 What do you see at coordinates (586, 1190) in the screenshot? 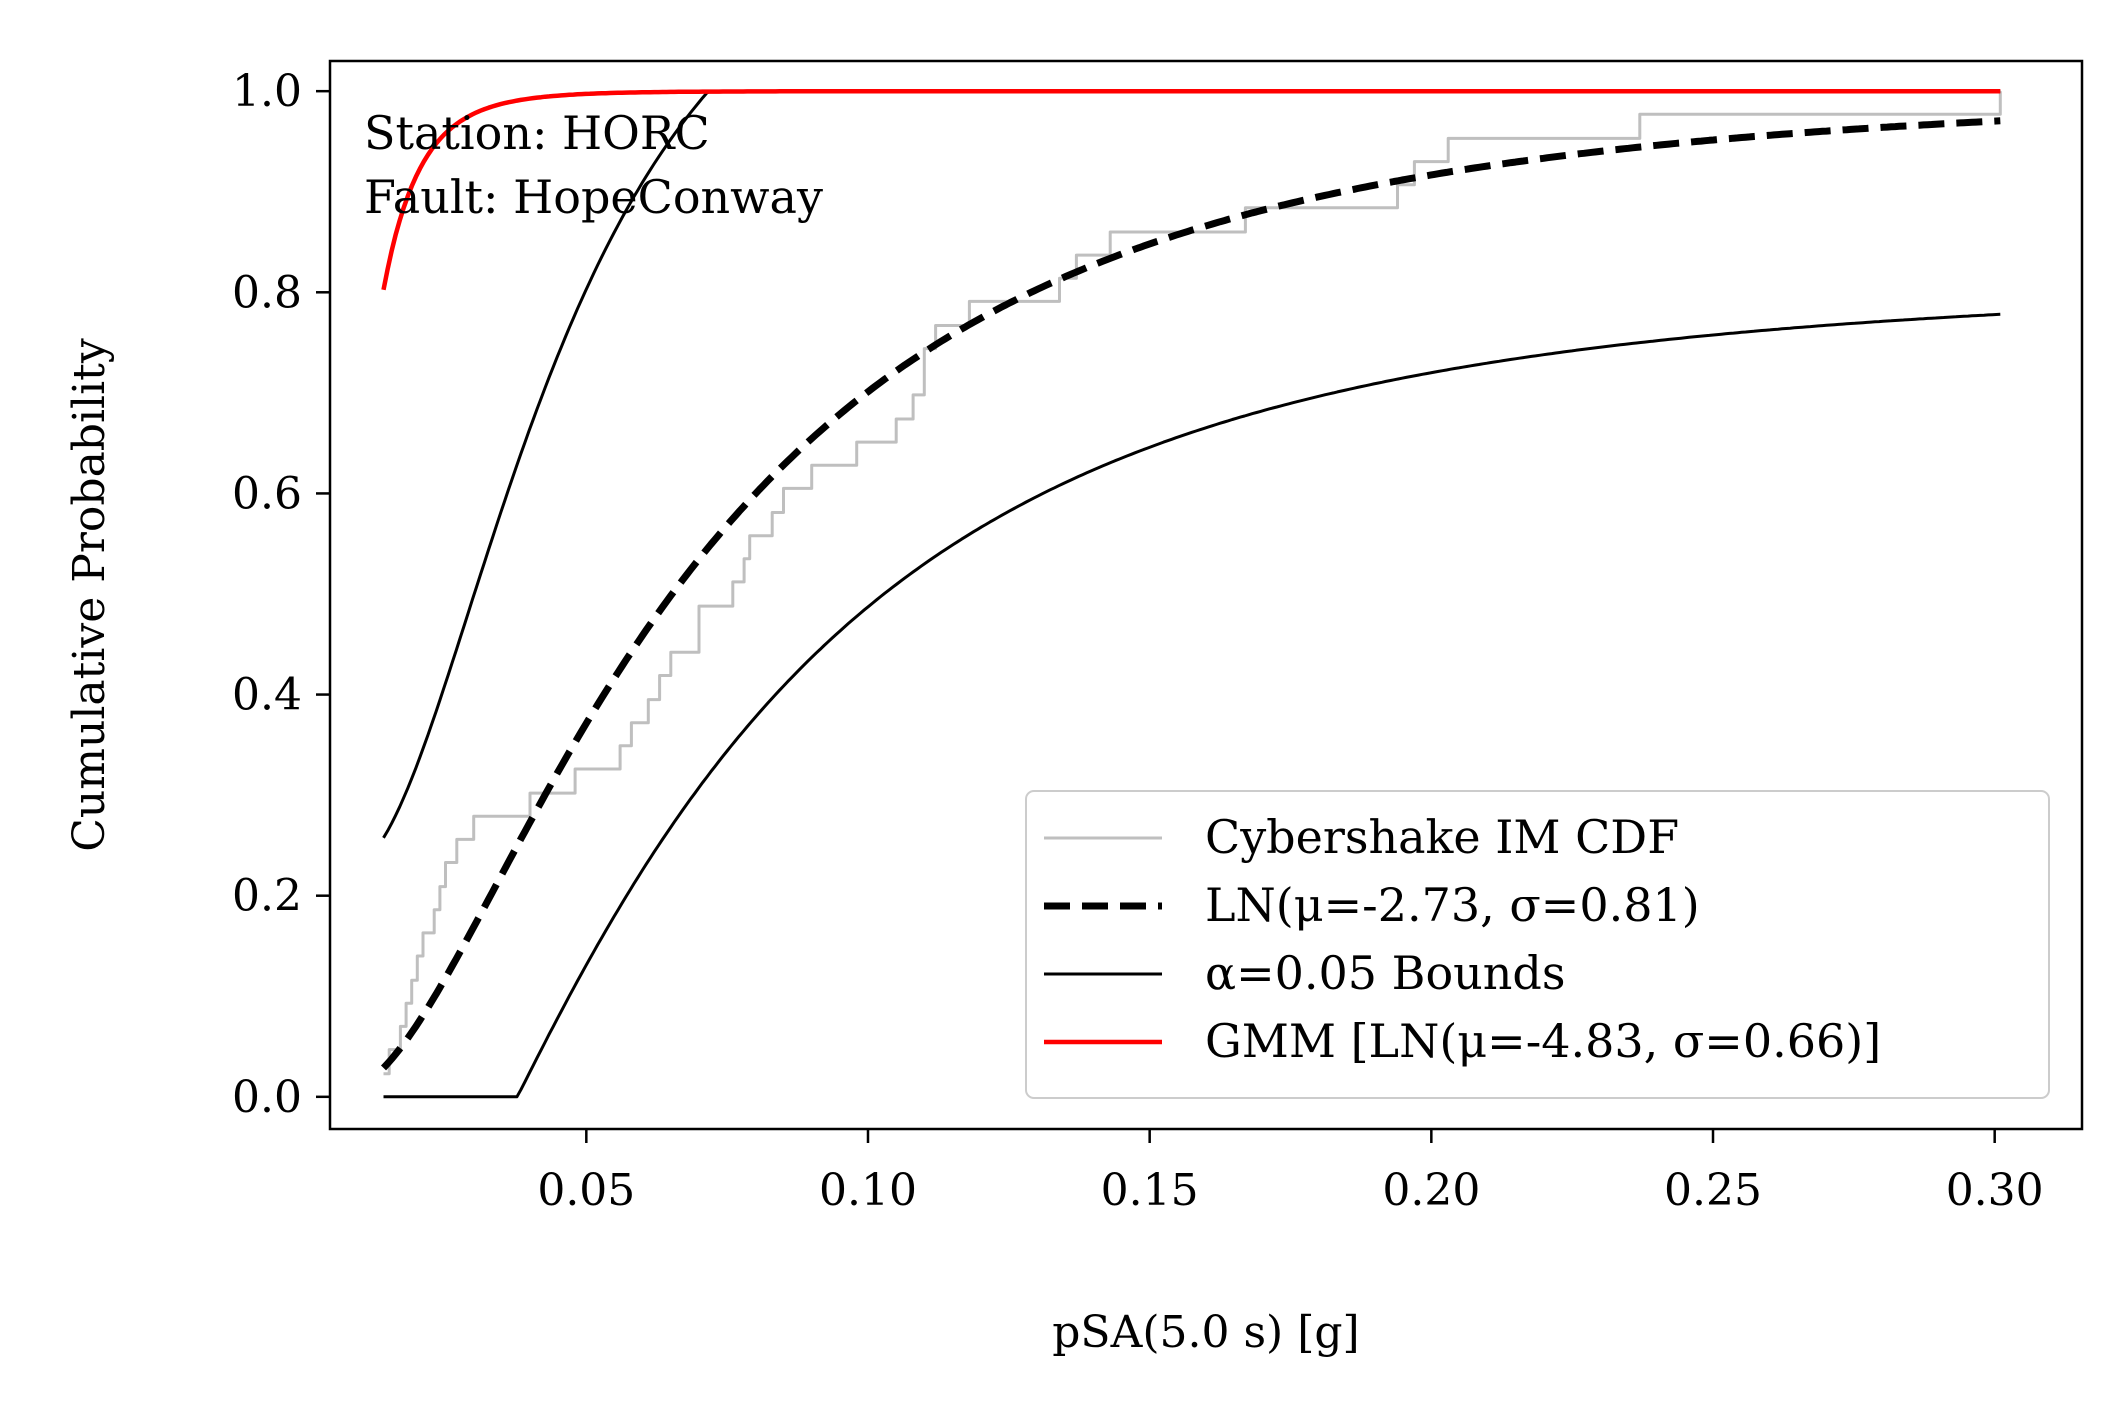
I see `x-tick-label: 0.05` at bounding box center [586, 1190].